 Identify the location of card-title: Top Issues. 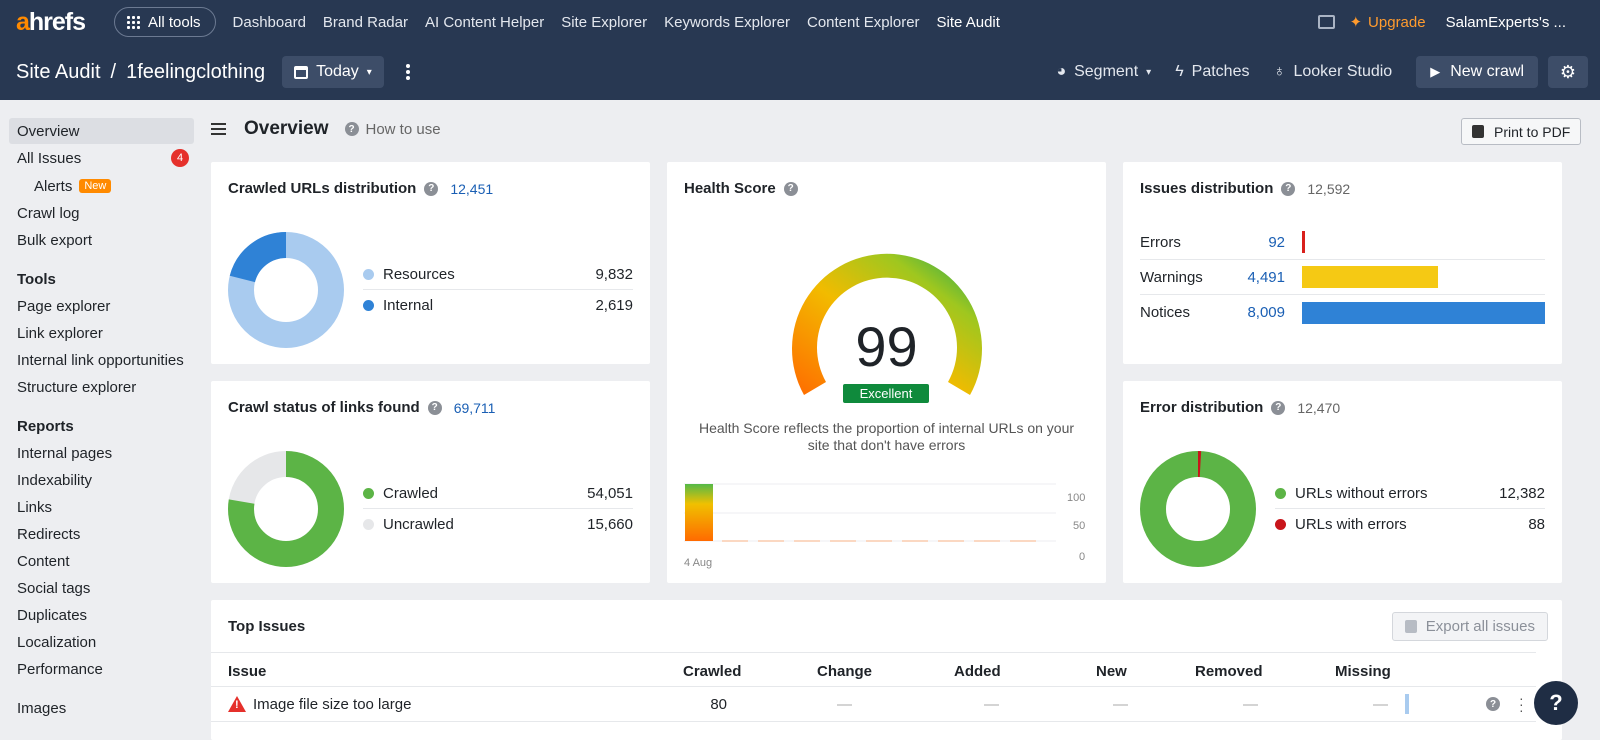
(266, 626).